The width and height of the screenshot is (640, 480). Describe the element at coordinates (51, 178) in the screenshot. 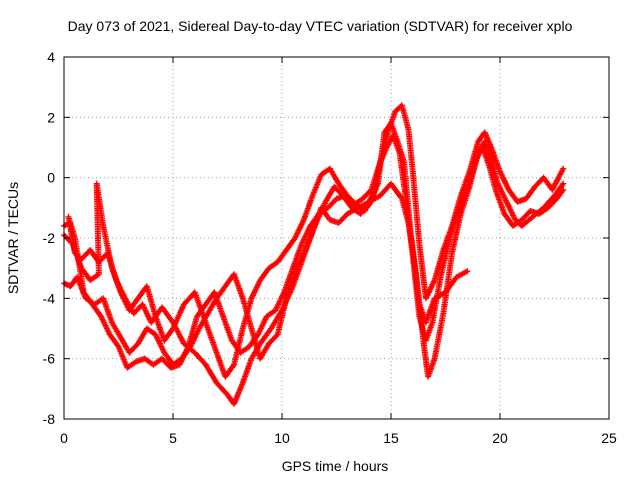

I see `y-tick-label: 0` at that location.